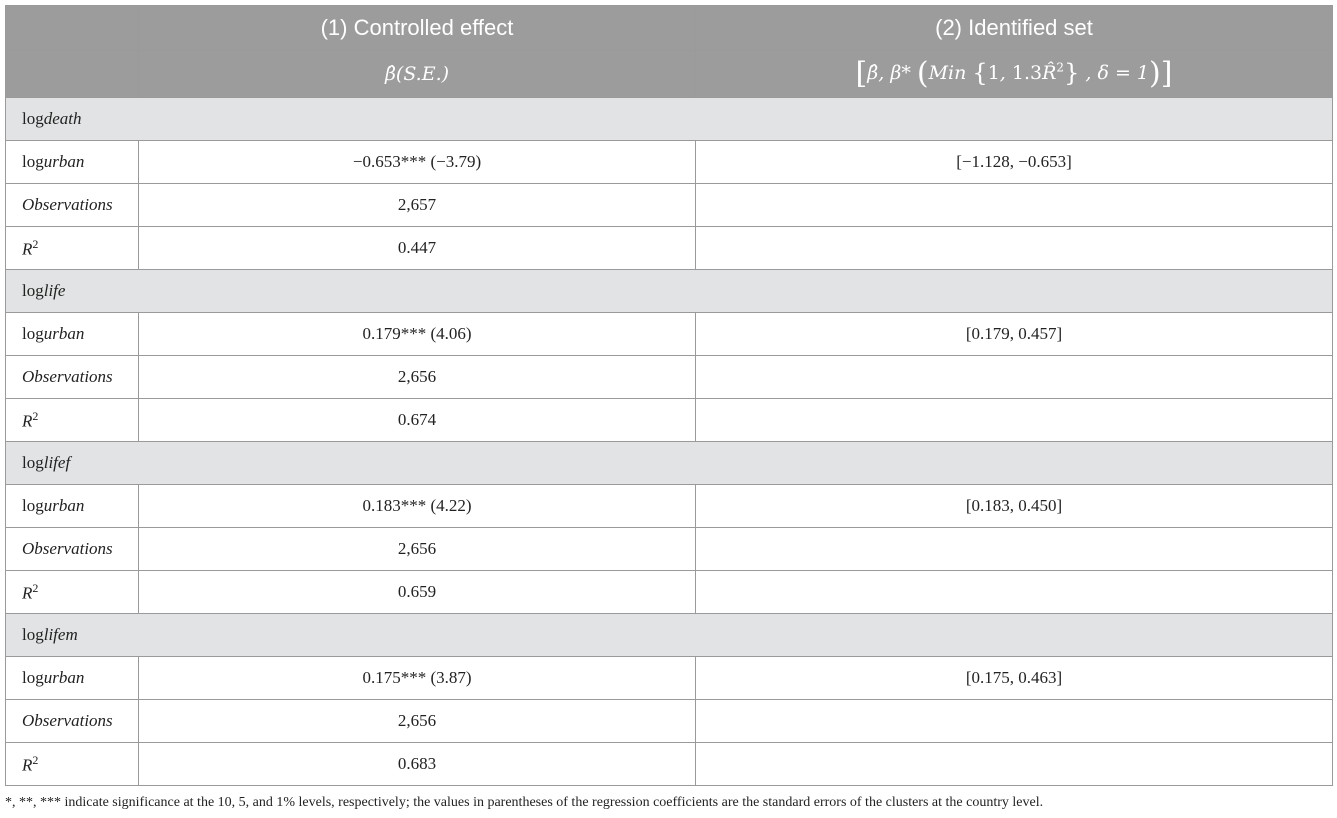  What do you see at coordinates (1123, 73) in the screenshot?
I see `delta-condition: δ = 1` at bounding box center [1123, 73].